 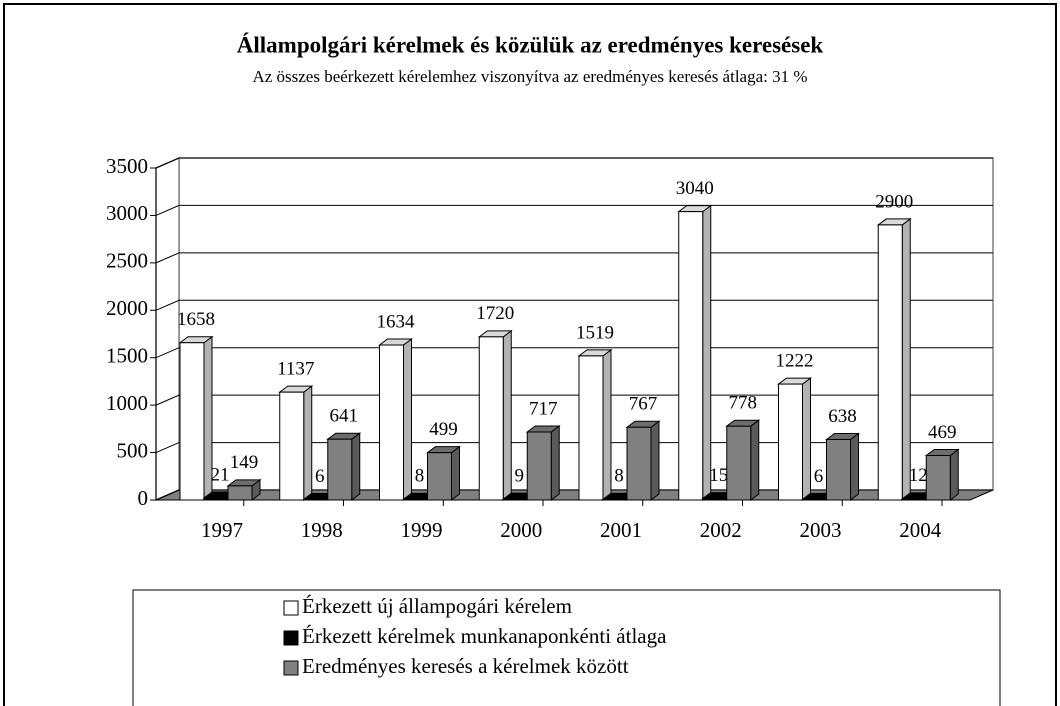 What do you see at coordinates (695, 188) in the screenshot?
I see `value-label: 3040` at bounding box center [695, 188].